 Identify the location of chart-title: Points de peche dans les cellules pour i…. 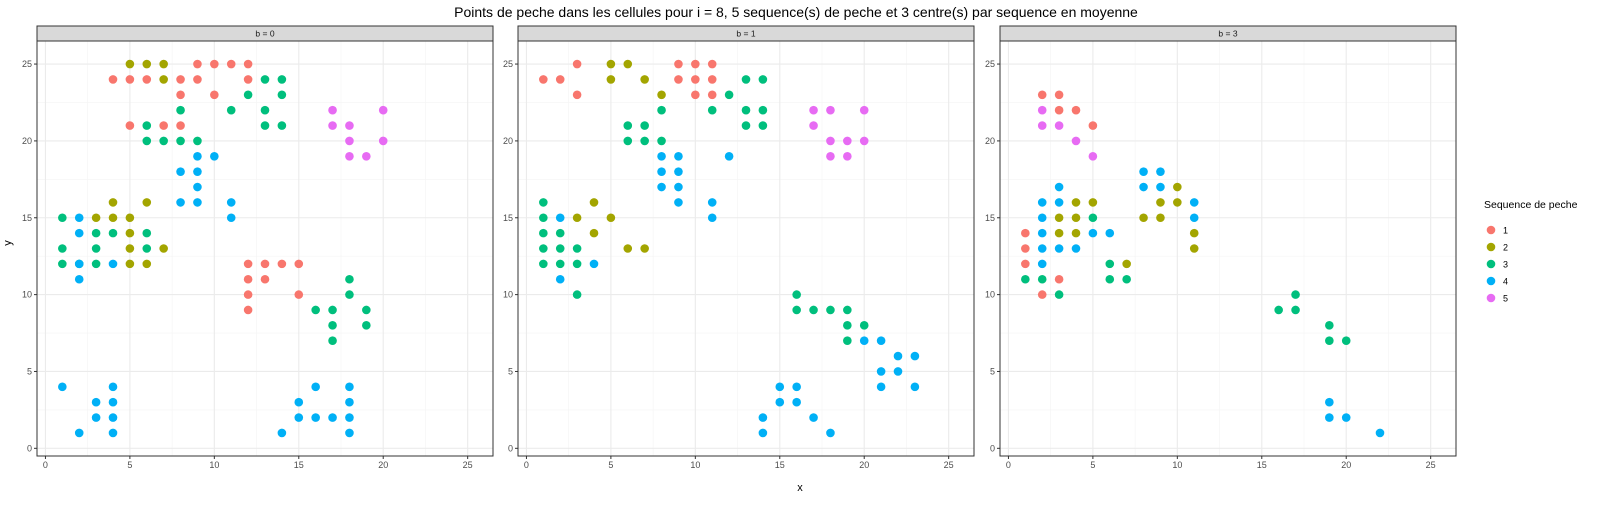
(796, 12).